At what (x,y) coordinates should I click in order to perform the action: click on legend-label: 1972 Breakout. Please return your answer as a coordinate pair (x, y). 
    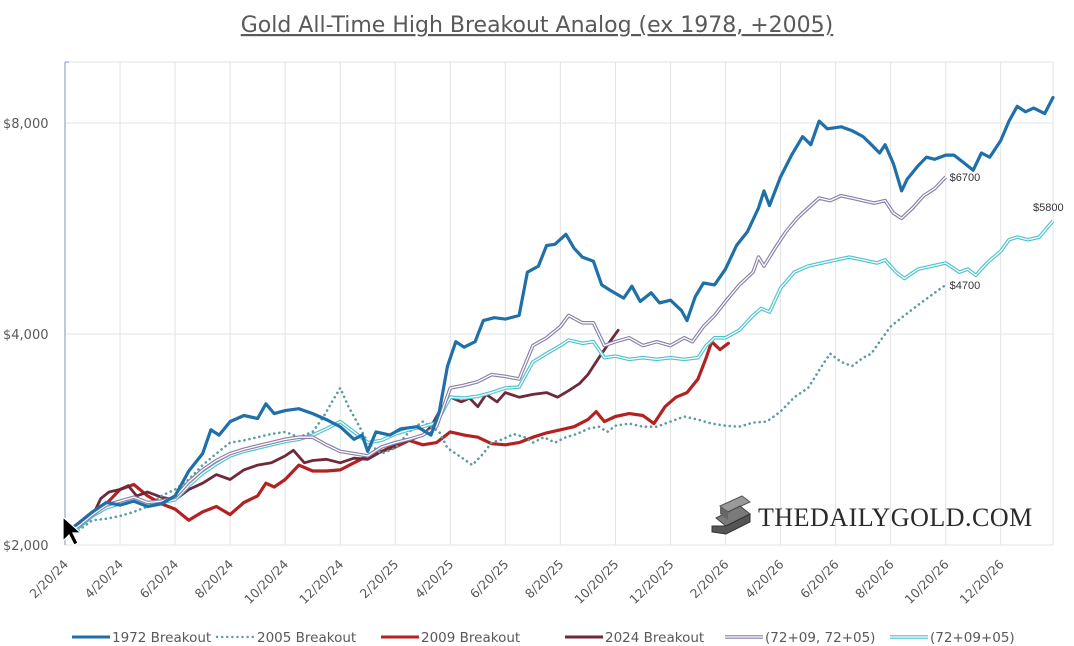
    Looking at the image, I should click on (161, 638).